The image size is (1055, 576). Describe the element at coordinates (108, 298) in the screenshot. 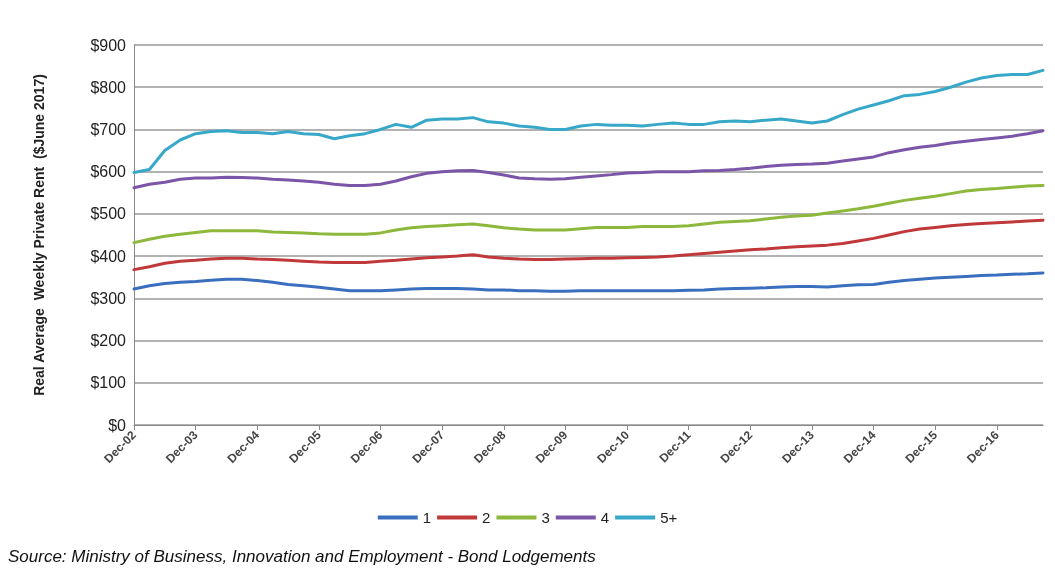

I see `y-tick-label: $300` at that location.